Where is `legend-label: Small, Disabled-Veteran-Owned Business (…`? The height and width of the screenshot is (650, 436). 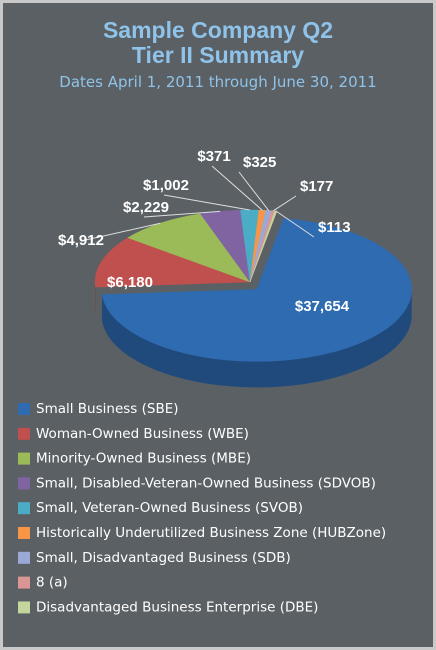
legend-label: Small, Disabled-Veteran-Owned Business (… is located at coordinates (206, 483).